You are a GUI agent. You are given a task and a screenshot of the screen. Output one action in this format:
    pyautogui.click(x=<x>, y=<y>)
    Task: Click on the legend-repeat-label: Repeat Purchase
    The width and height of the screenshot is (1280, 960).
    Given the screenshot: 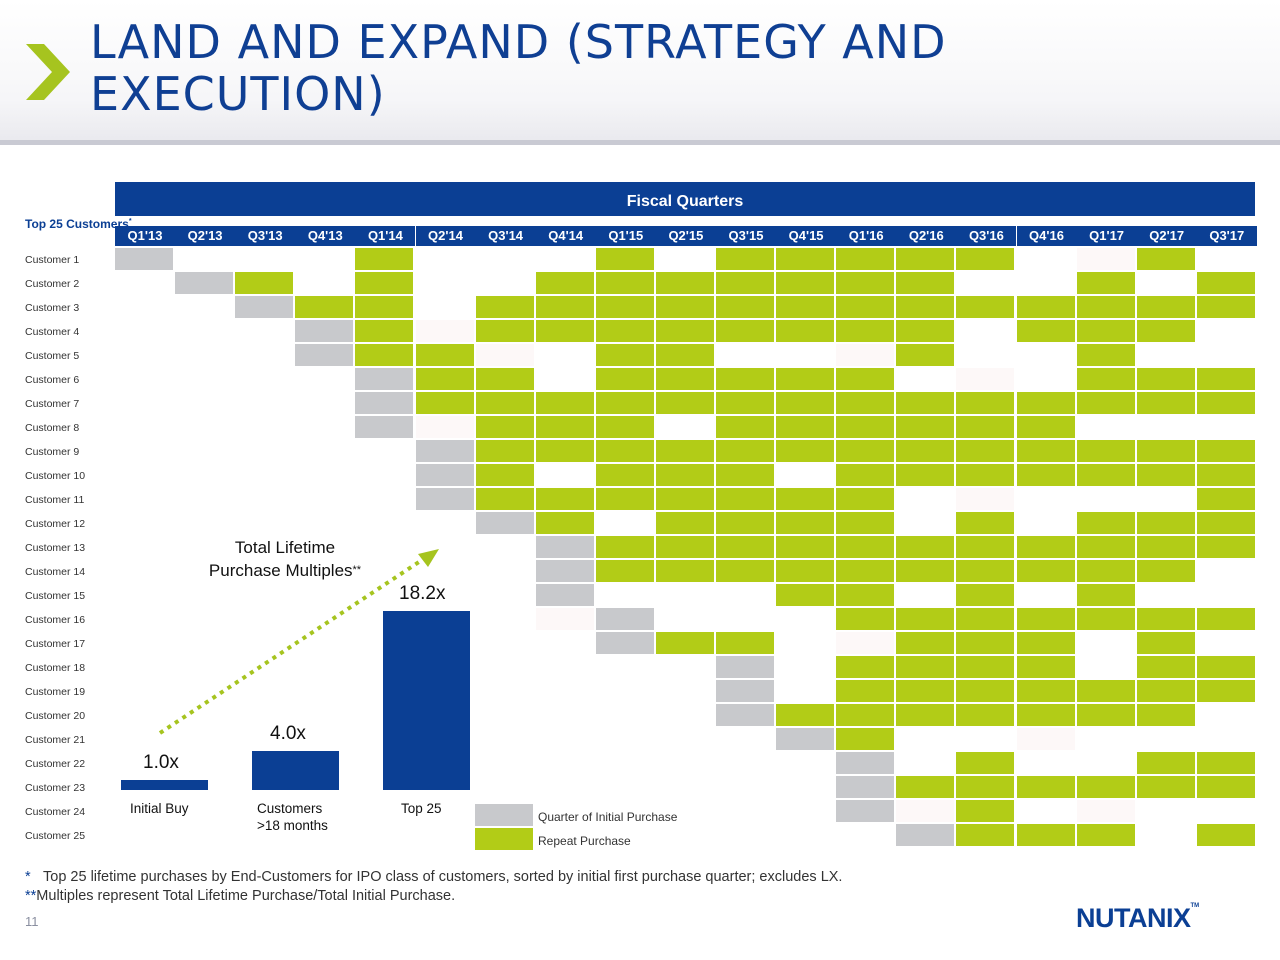 What is the action you would take?
    pyautogui.click(x=584, y=841)
    